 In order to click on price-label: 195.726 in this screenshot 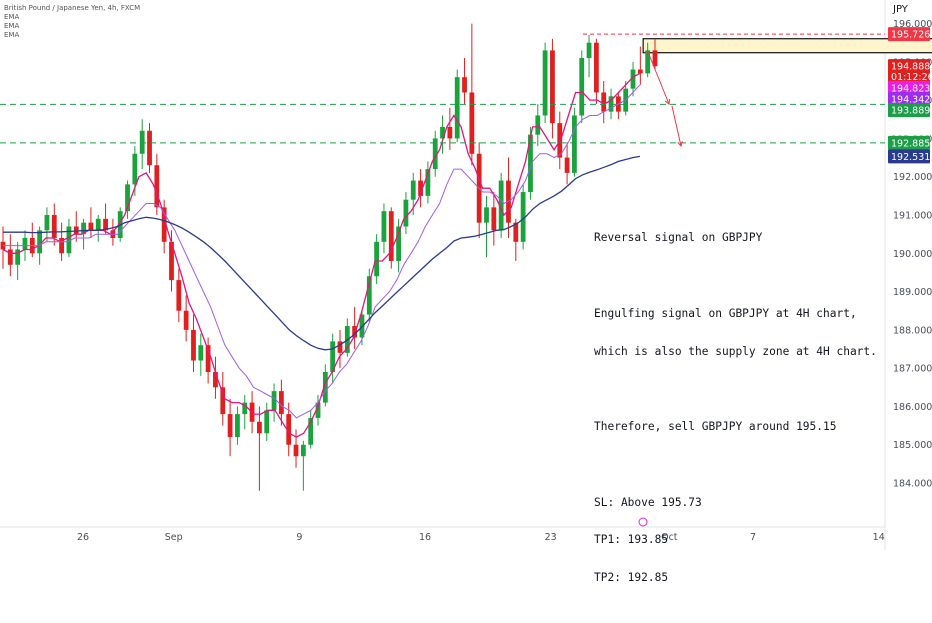, I will do `click(909, 34)`.